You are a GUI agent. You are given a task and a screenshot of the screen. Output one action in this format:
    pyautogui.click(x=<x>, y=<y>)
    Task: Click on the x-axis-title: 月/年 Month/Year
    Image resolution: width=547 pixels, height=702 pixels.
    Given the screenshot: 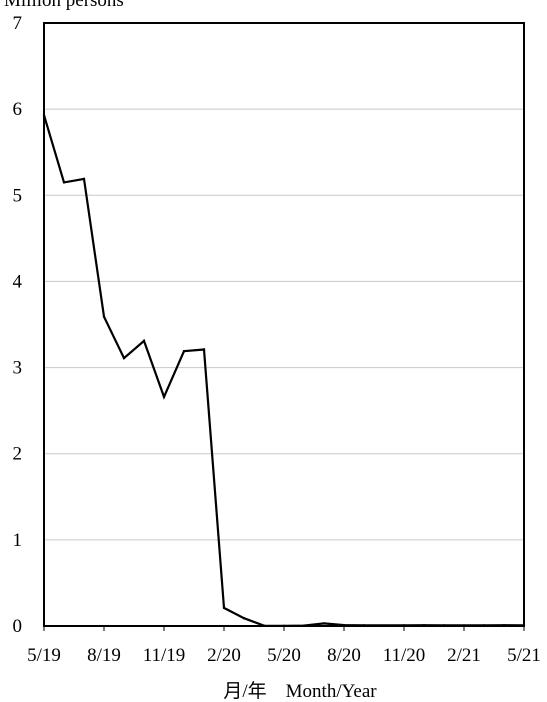 What is the action you would take?
    pyautogui.click(x=300, y=691)
    